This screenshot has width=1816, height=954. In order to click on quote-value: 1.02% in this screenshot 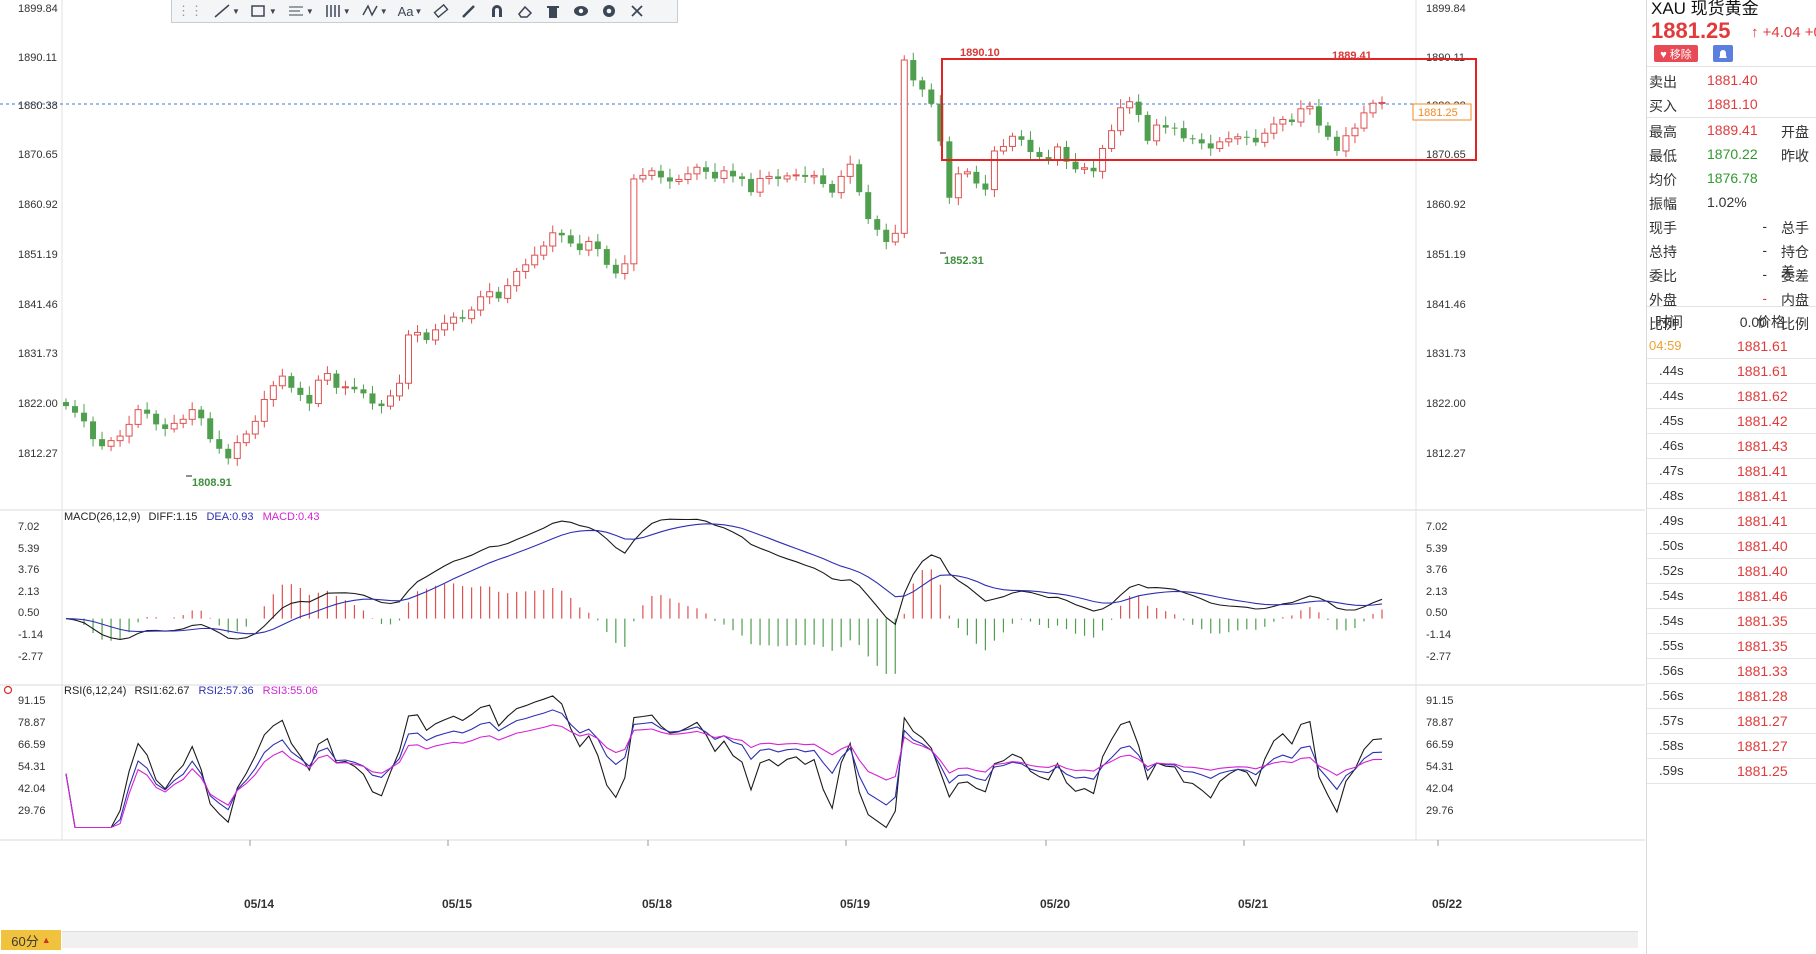, I will do `click(1727, 202)`.